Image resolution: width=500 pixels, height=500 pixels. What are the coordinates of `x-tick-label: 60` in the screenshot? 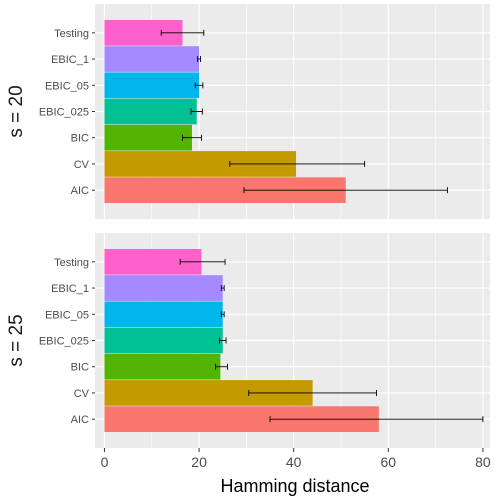 It's located at (389, 462).